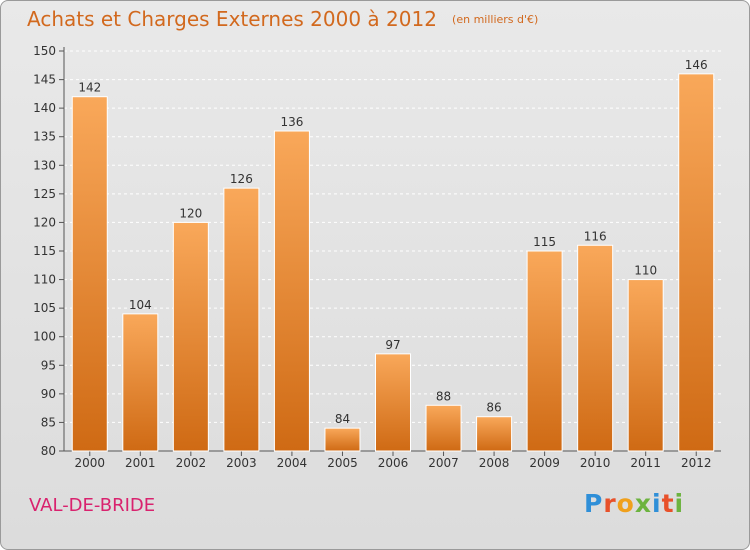 This screenshot has width=750, height=550. Describe the element at coordinates (232, 19) in the screenshot. I see `chart-title: Achats et Charges Externes 2000 à 2012` at that location.